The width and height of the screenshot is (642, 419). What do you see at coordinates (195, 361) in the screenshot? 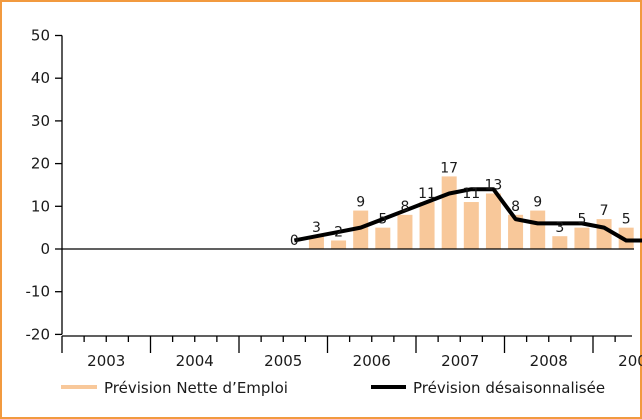
I see `x-tick-label: 2004` at bounding box center [195, 361].